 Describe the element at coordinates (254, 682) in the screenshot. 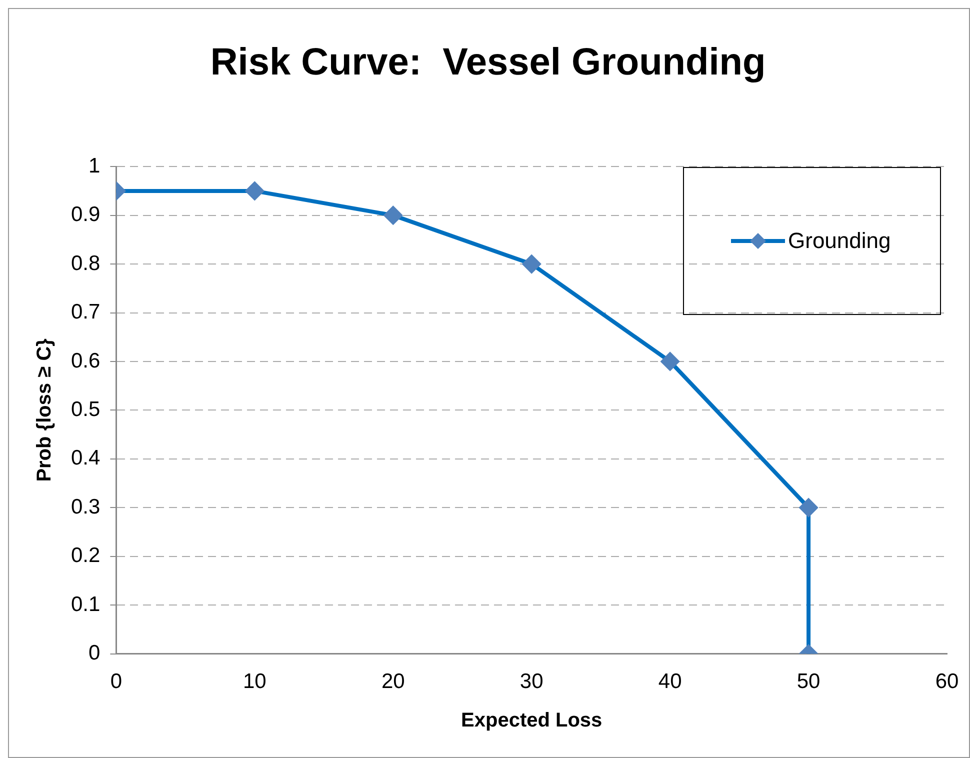

I see `x-tick-label: 10` at that location.